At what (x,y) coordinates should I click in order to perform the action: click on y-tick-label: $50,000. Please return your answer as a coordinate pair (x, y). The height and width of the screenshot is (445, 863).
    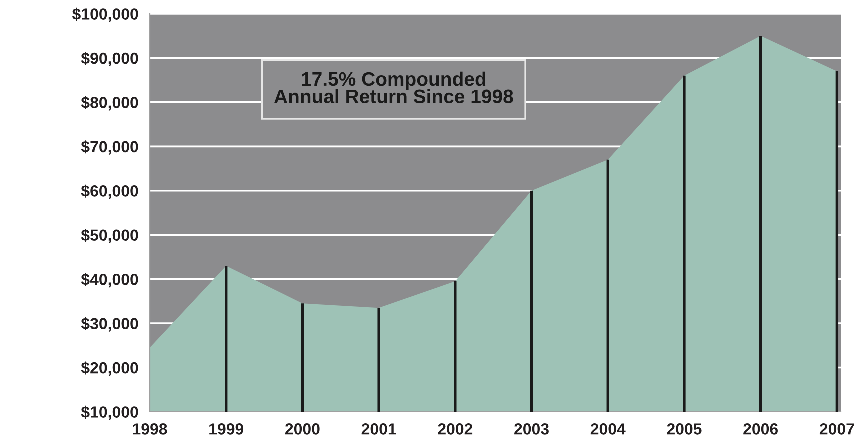
    Looking at the image, I should click on (109, 236).